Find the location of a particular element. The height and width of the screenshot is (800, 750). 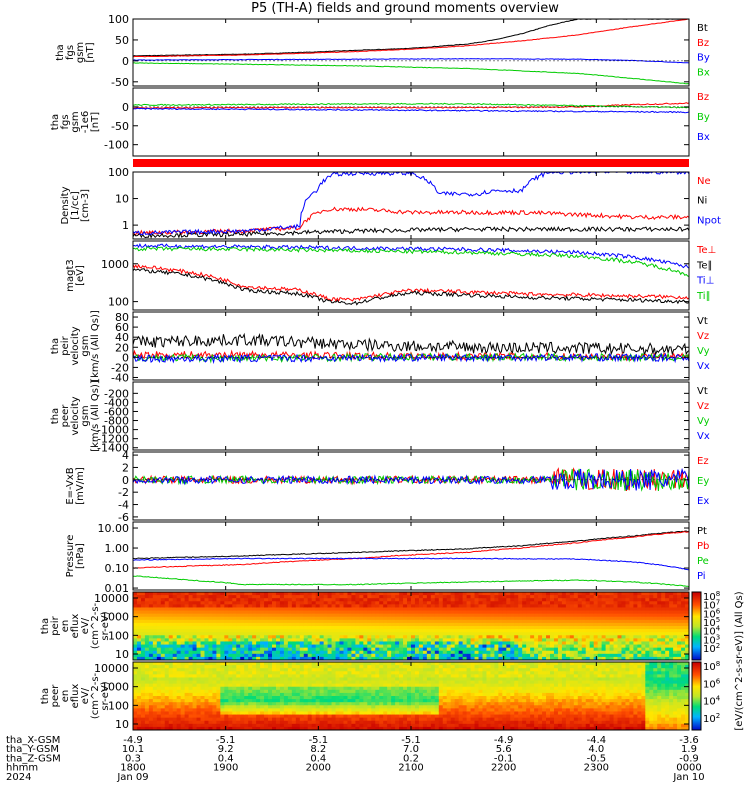

peir_vel-ylabel-line: peir is located at coordinates (65, 345).